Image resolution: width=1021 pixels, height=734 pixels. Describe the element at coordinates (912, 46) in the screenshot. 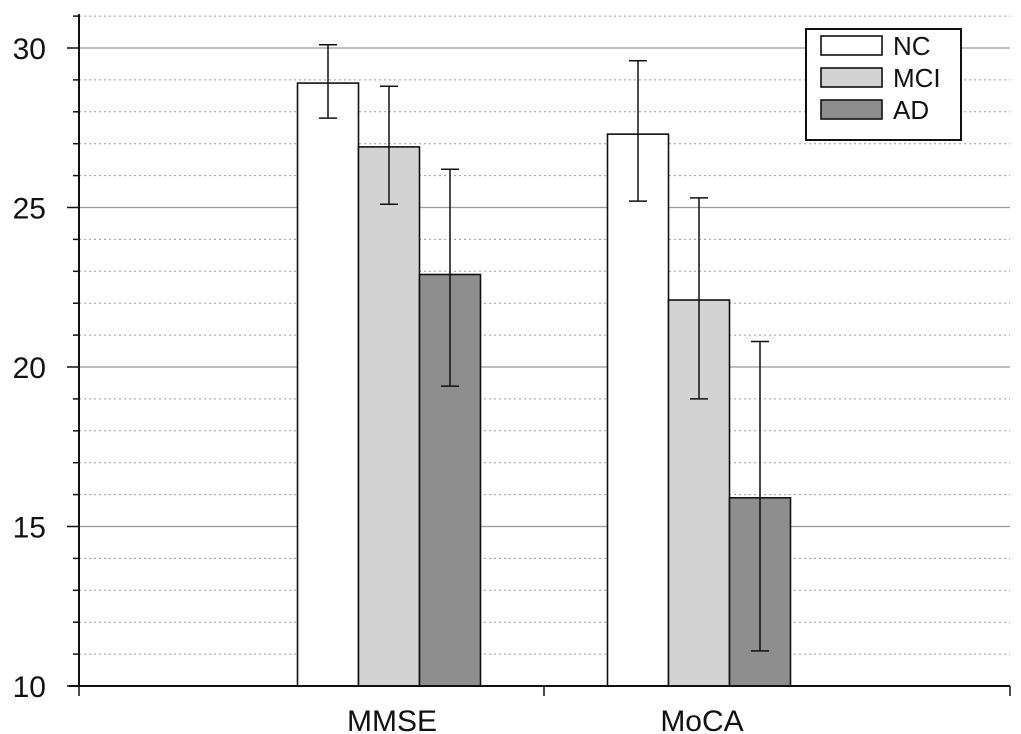

I see `legend-label-nc: NC` at that location.